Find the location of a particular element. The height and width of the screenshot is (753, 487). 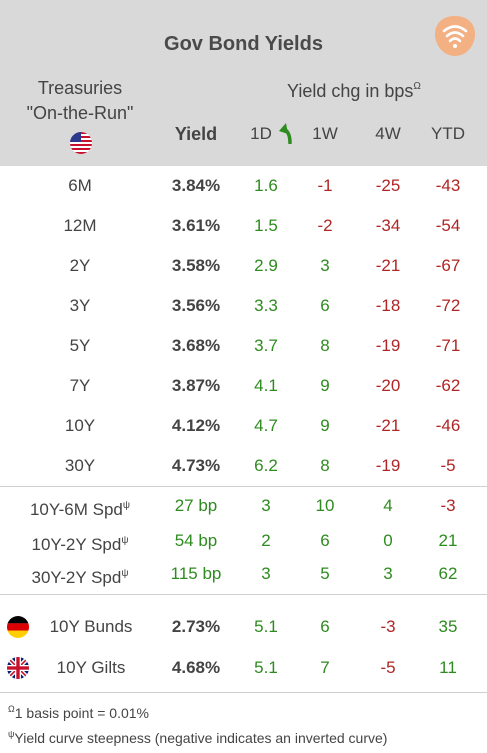

logo-icon is located at coordinates (455, 36).